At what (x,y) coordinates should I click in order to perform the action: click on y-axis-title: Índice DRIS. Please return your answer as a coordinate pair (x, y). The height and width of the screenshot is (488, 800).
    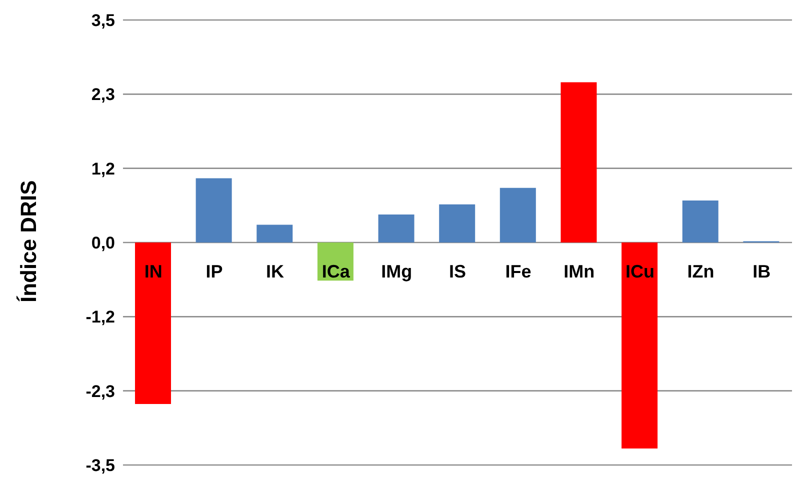
    Looking at the image, I should click on (28, 241).